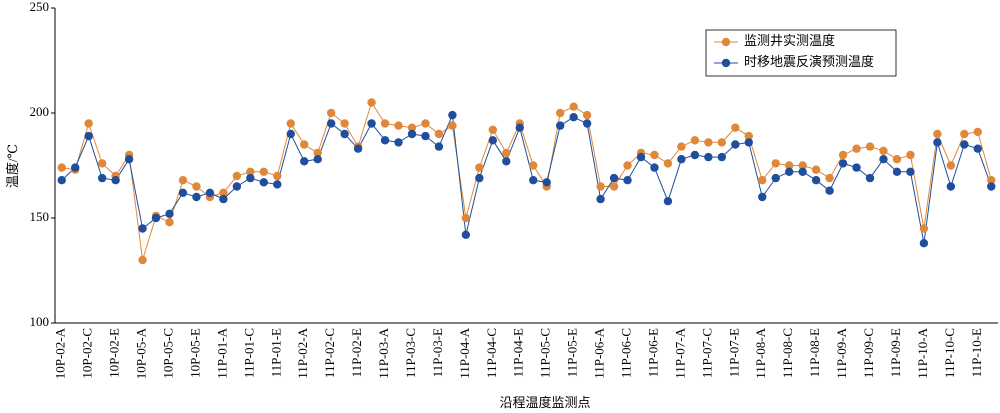 The height and width of the screenshot is (413, 1000). Describe the element at coordinates (922, 352) in the screenshot. I see `x-tick-label: 11P-10-A` at that location.